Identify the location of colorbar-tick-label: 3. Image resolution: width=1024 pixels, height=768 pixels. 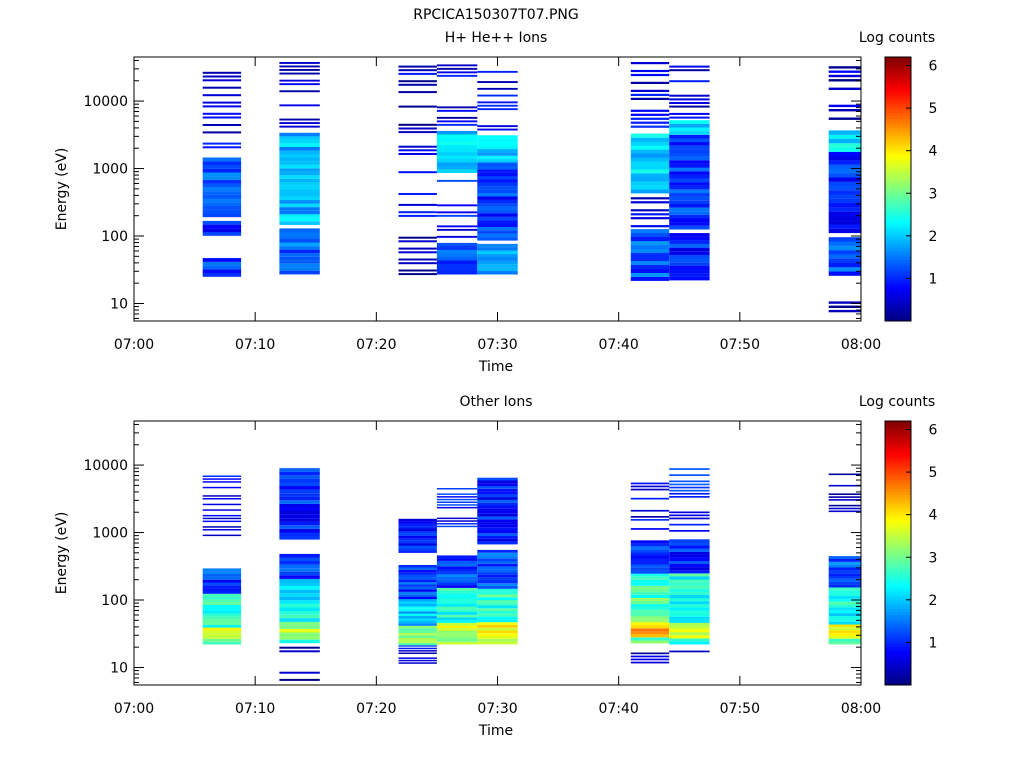
(933, 558).